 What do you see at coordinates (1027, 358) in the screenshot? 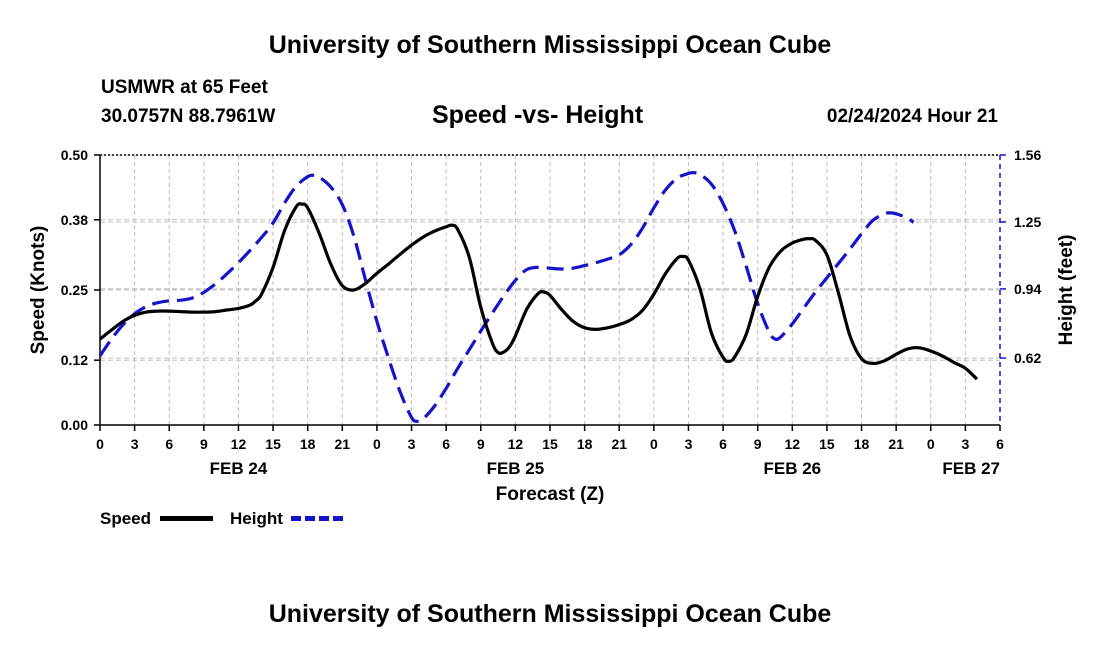
I see `y-right-tick-label: 0.62` at bounding box center [1027, 358].